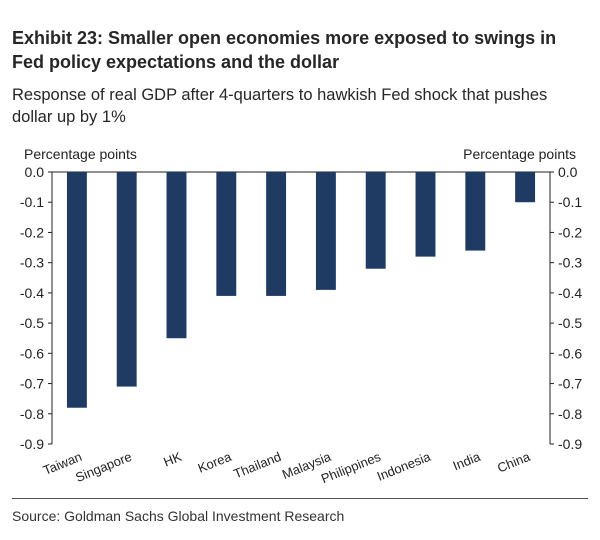 This screenshot has width=600, height=540. What do you see at coordinates (172, 459) in the screenshot?
I see `x-tick-label: HK` at bounding box center [172, 459].